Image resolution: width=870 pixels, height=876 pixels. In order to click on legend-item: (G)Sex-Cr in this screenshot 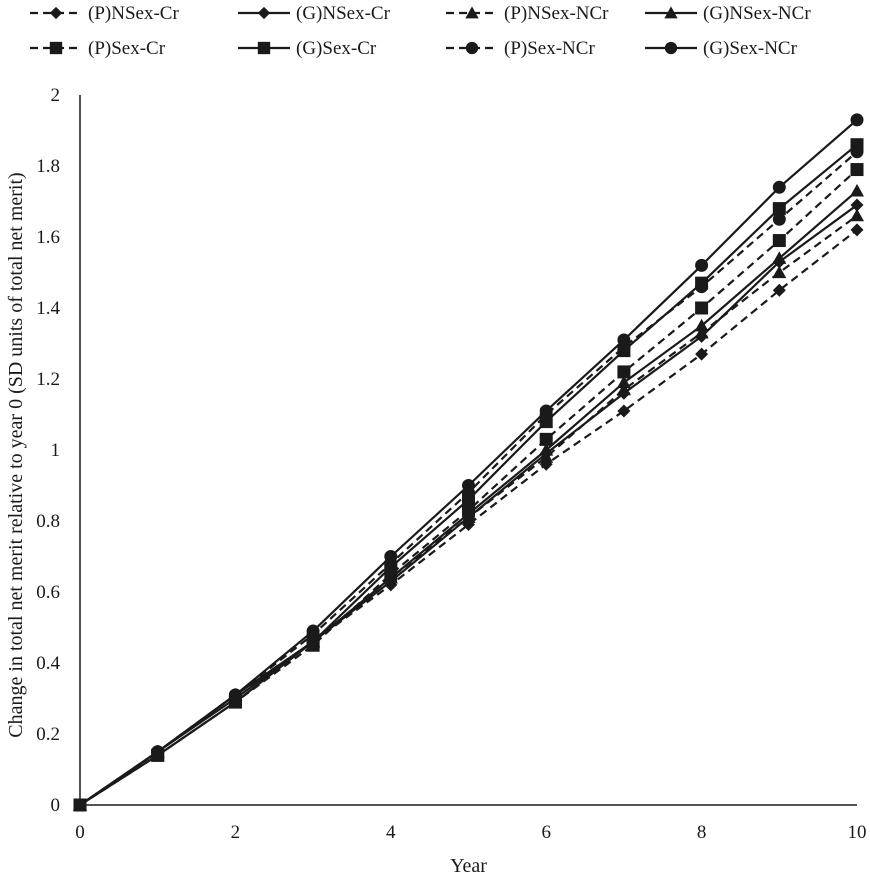, I will do `click(307, 48)`.